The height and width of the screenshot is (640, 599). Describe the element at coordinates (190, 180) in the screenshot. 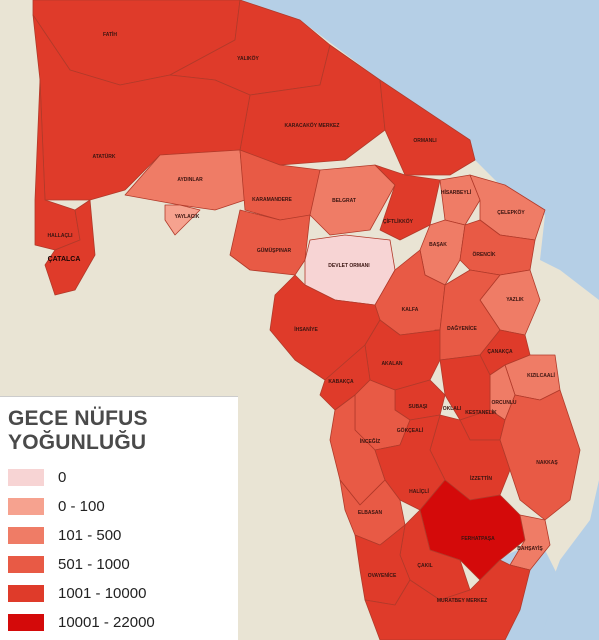

I see `label-aydinlar: AYDINLAR` at that location.